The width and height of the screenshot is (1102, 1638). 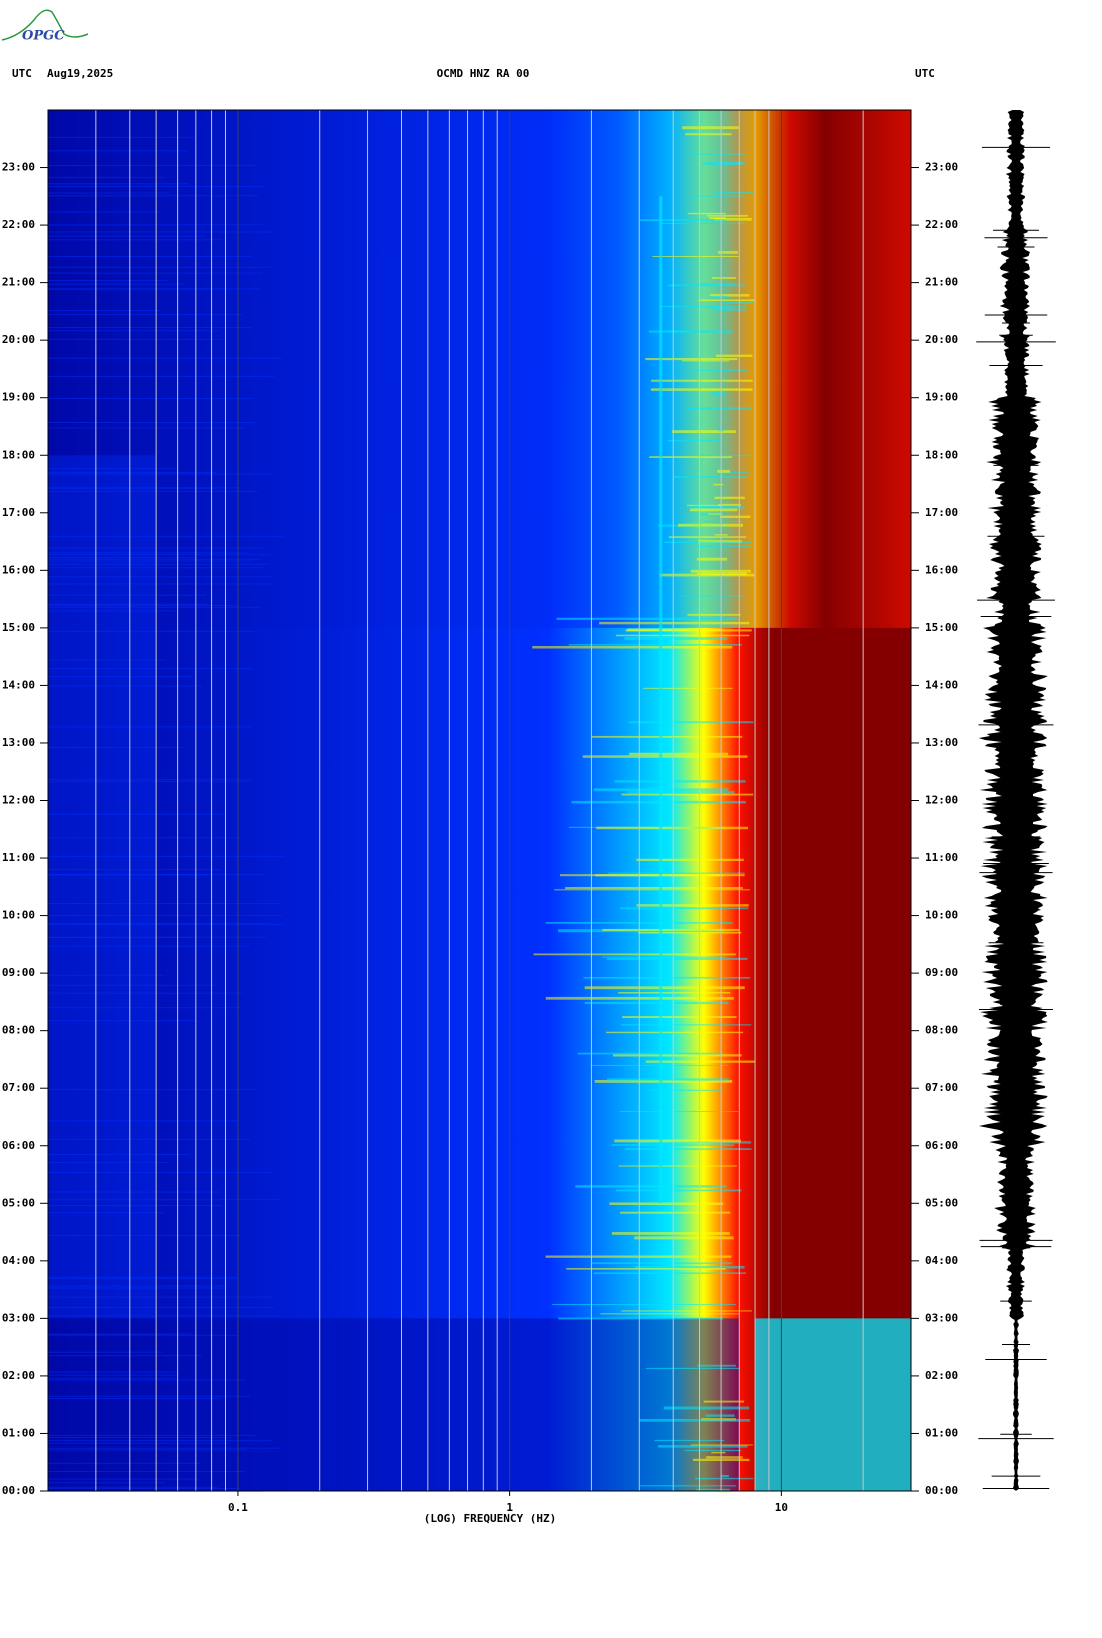 I want to click on y-tick-label-left: 09:00, so click(x=18, y=972).